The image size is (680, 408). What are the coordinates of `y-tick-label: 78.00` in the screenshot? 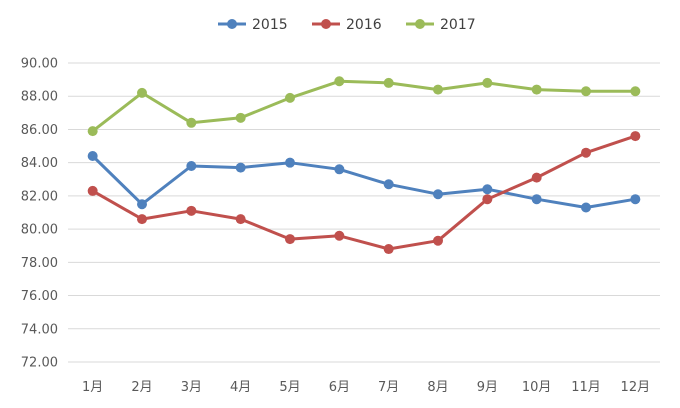 It's located at (39, 263).